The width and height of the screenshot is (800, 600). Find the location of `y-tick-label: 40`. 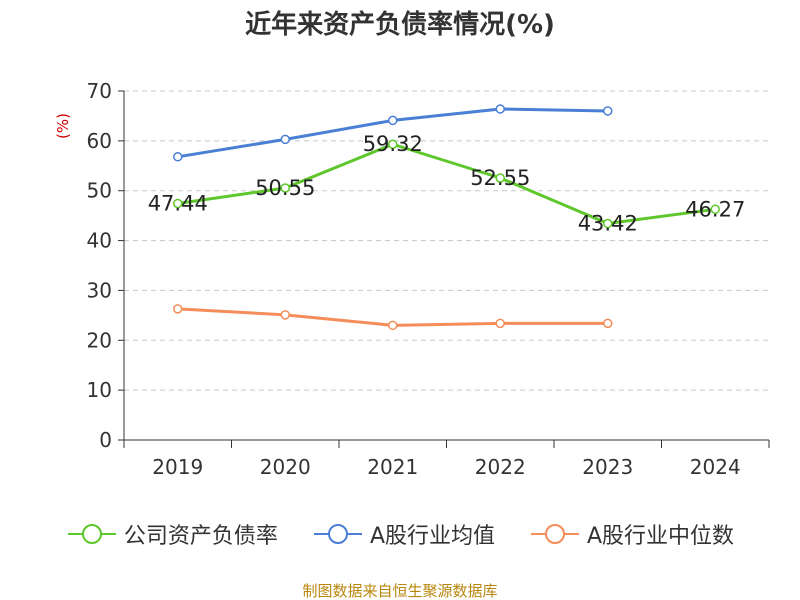

y-tick-label: 40 is located at coordinates (99, 241).